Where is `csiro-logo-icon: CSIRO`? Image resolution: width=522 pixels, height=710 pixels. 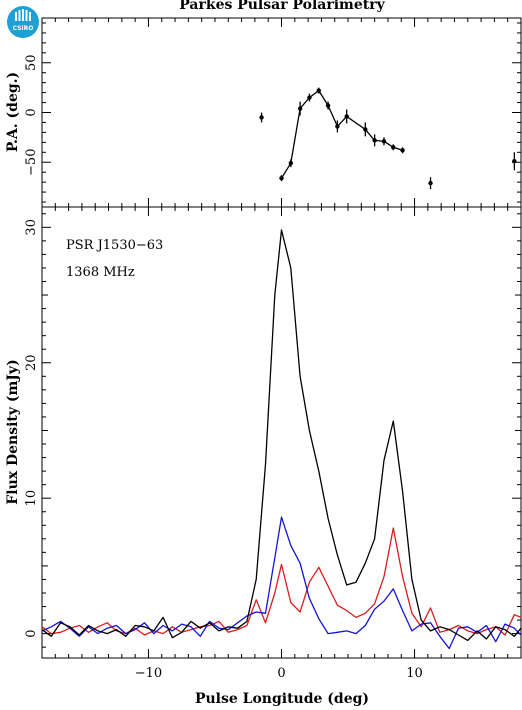
csiro-logo-icon: CSIRO is located at coordinates (23, 22).